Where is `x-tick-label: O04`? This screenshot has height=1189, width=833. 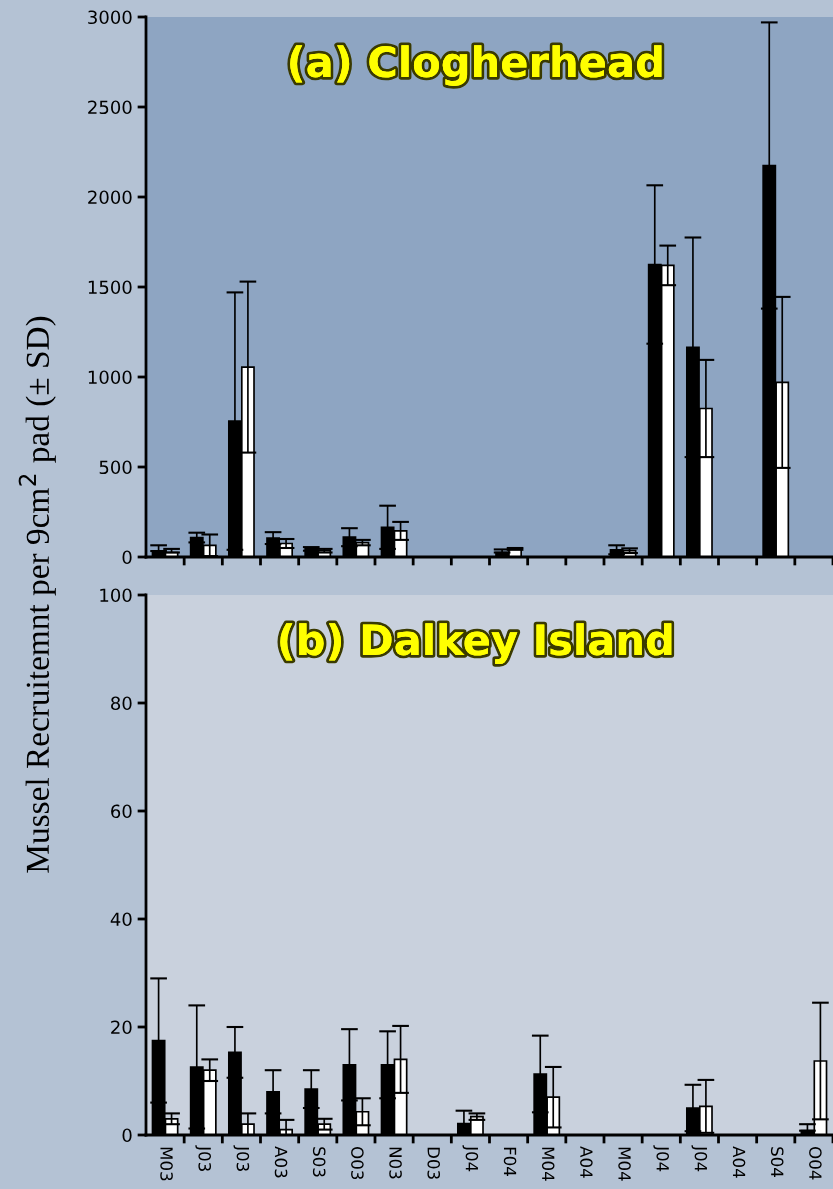
x-tick-label: O04 is located at coordinates (815, 1163).